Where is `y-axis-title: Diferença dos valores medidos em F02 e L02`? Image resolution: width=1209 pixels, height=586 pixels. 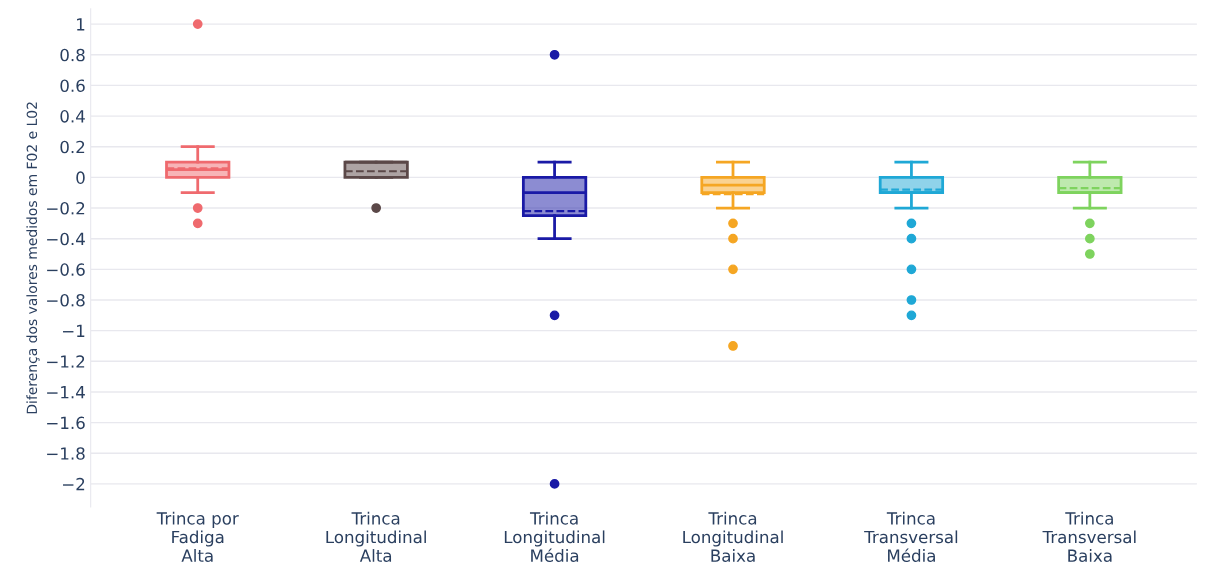 y-axis-title: Diferença dos valores medidos em F02 e L02 is located at coordinates (33, 258).